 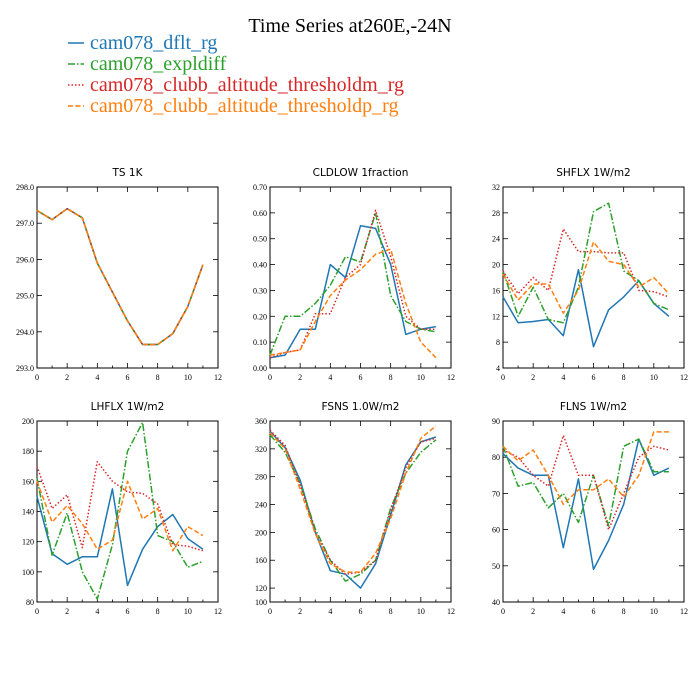 What do you see at coordinates (349, 26) in the screenshot?
I see `figure-title: Time Series at260E,-24N` at bounding box center [349, 26].